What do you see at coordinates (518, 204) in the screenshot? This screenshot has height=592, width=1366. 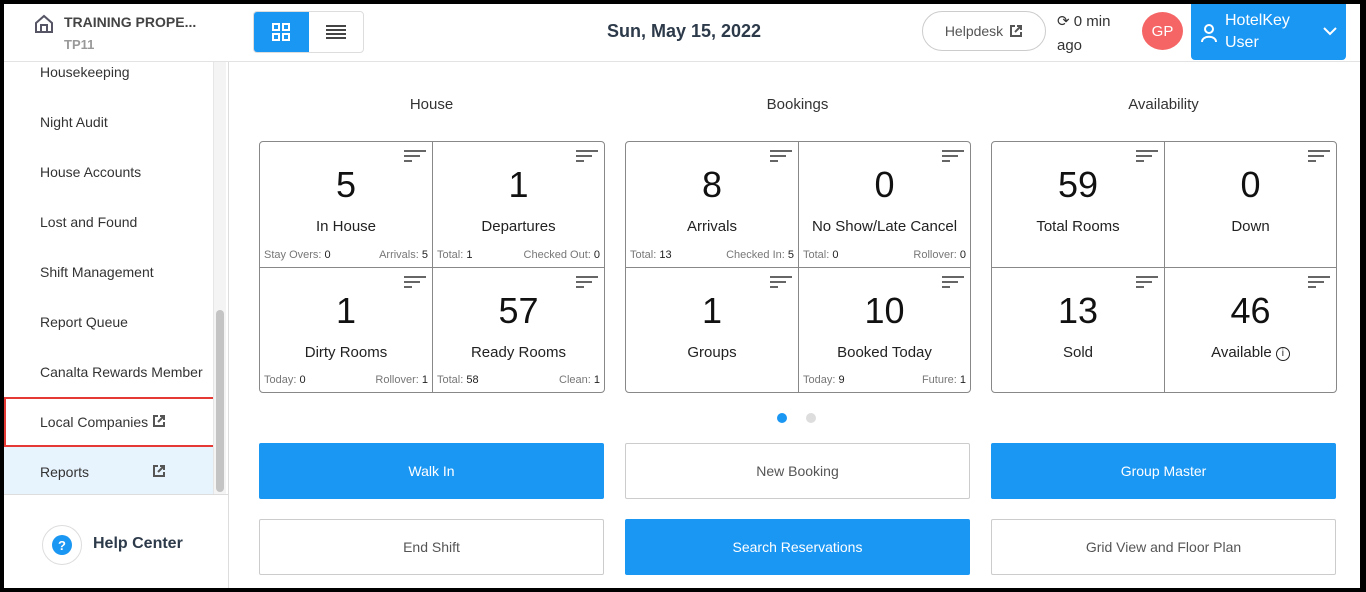 I see `stat-card-departures: 1 Departures Total: 1 Checked Out: 0` at bounding box center [518, 204].